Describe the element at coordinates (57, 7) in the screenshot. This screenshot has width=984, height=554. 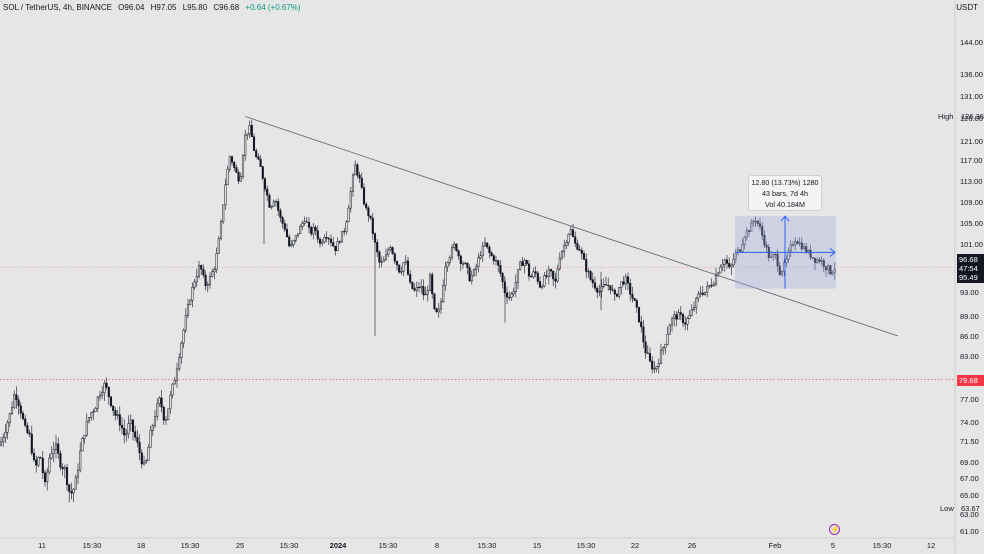
I see `symbol-title: SOL / TetherUS, 4h, BINANCE` at that location.